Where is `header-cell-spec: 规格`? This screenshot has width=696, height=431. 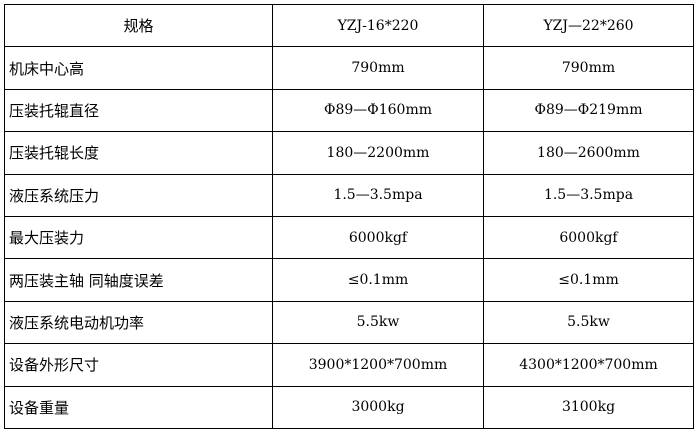 header-cell-spec: 规格 is located at coordinates (138, 25).